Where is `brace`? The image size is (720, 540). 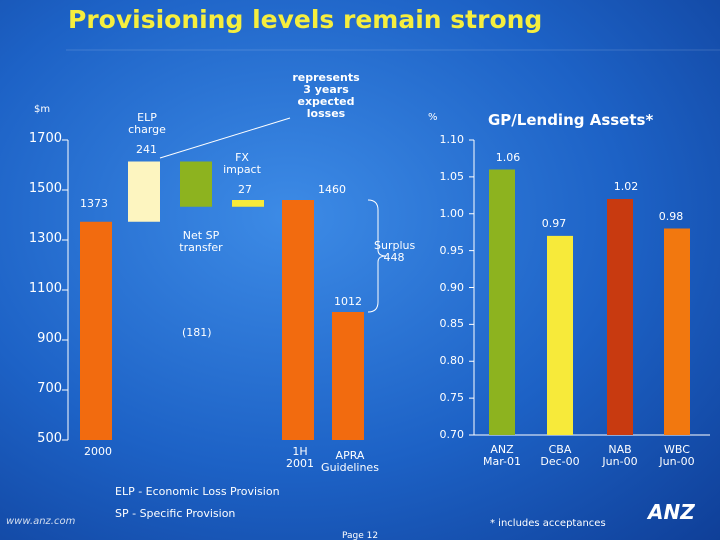 brace is located at coordinates (377, 256).